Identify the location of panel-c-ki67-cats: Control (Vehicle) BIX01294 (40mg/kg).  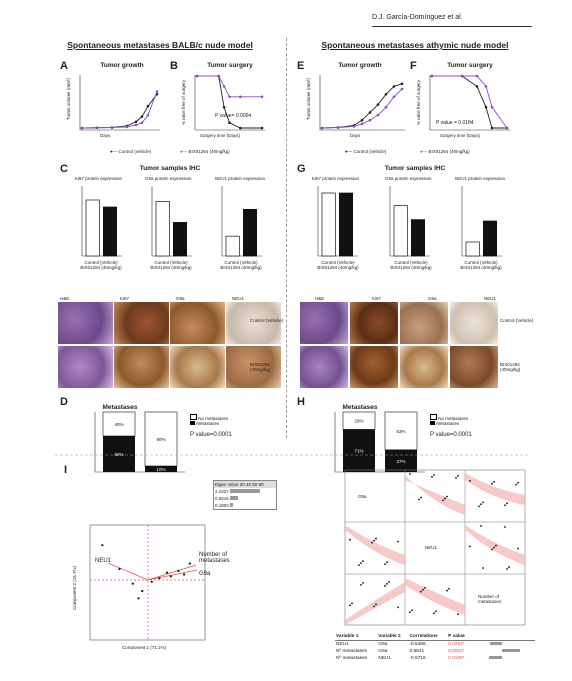
(101, 265).